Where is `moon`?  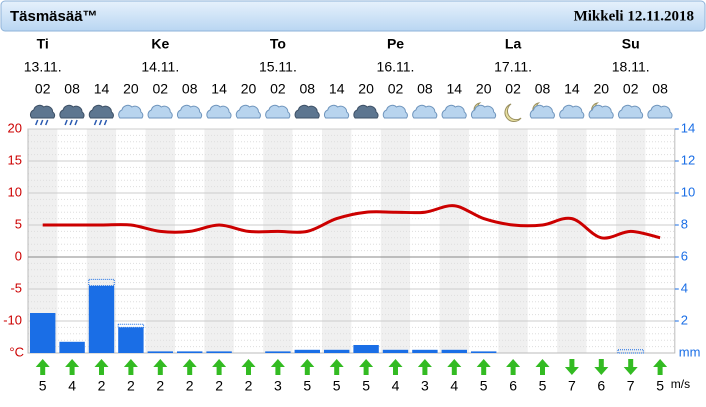
moon is located at coordinates (513, 112).